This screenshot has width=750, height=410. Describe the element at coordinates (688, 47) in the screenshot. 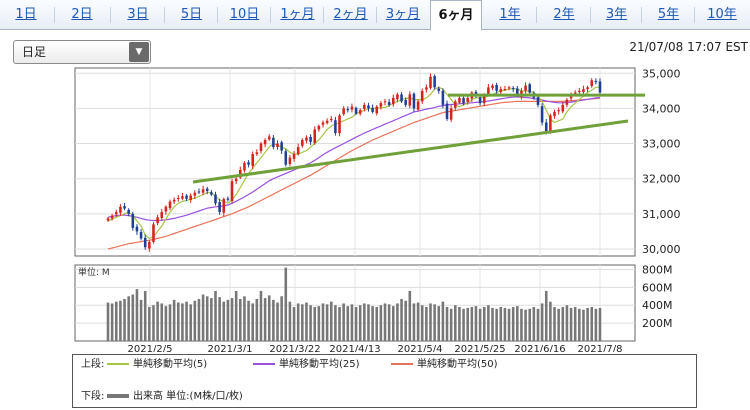

I see `timestamp: 21/07/08 17:07 EST` at that location.